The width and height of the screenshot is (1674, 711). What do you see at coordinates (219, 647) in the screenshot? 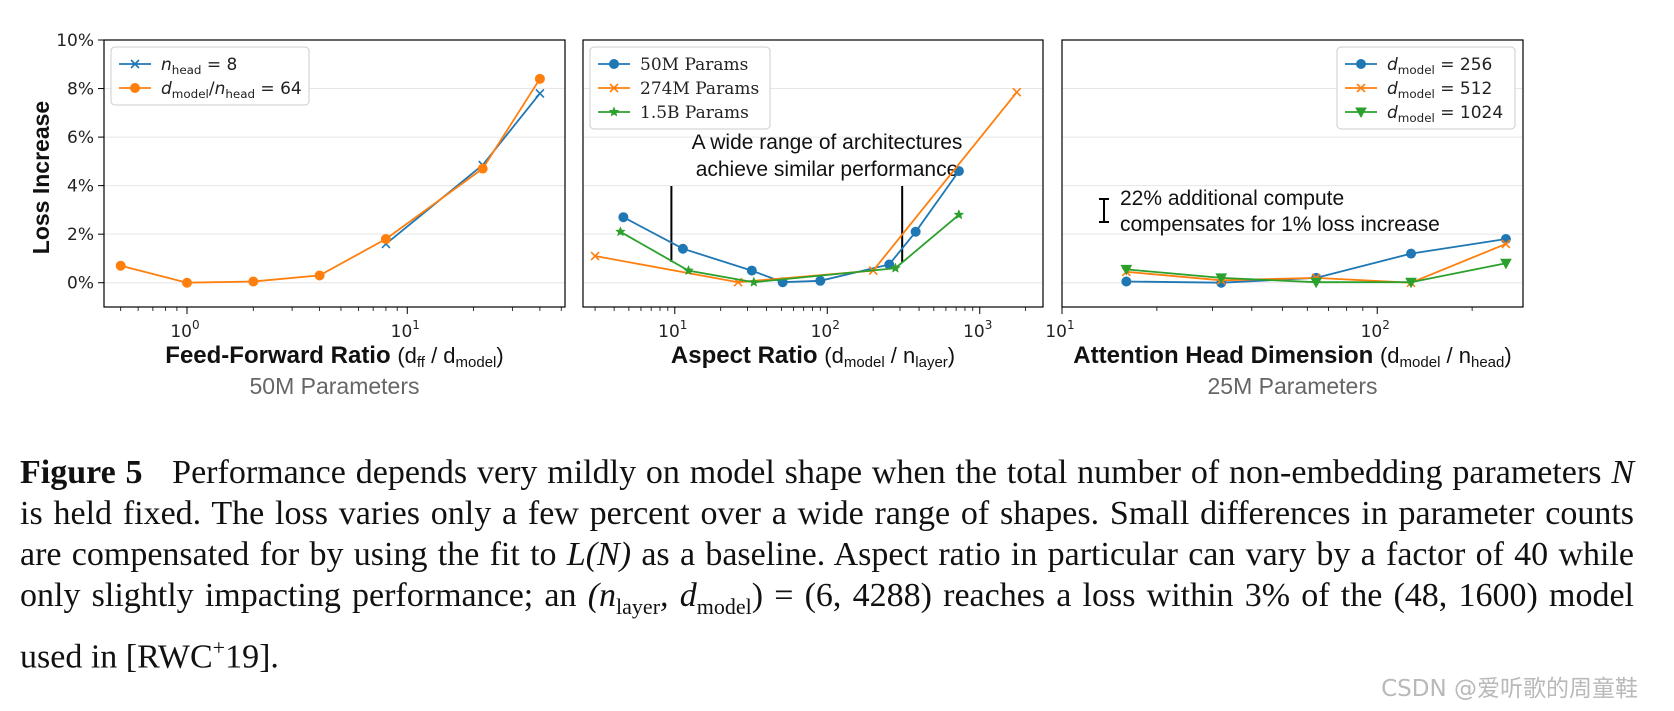
I see `caption-sup: +` at bounding box center [219, 647].